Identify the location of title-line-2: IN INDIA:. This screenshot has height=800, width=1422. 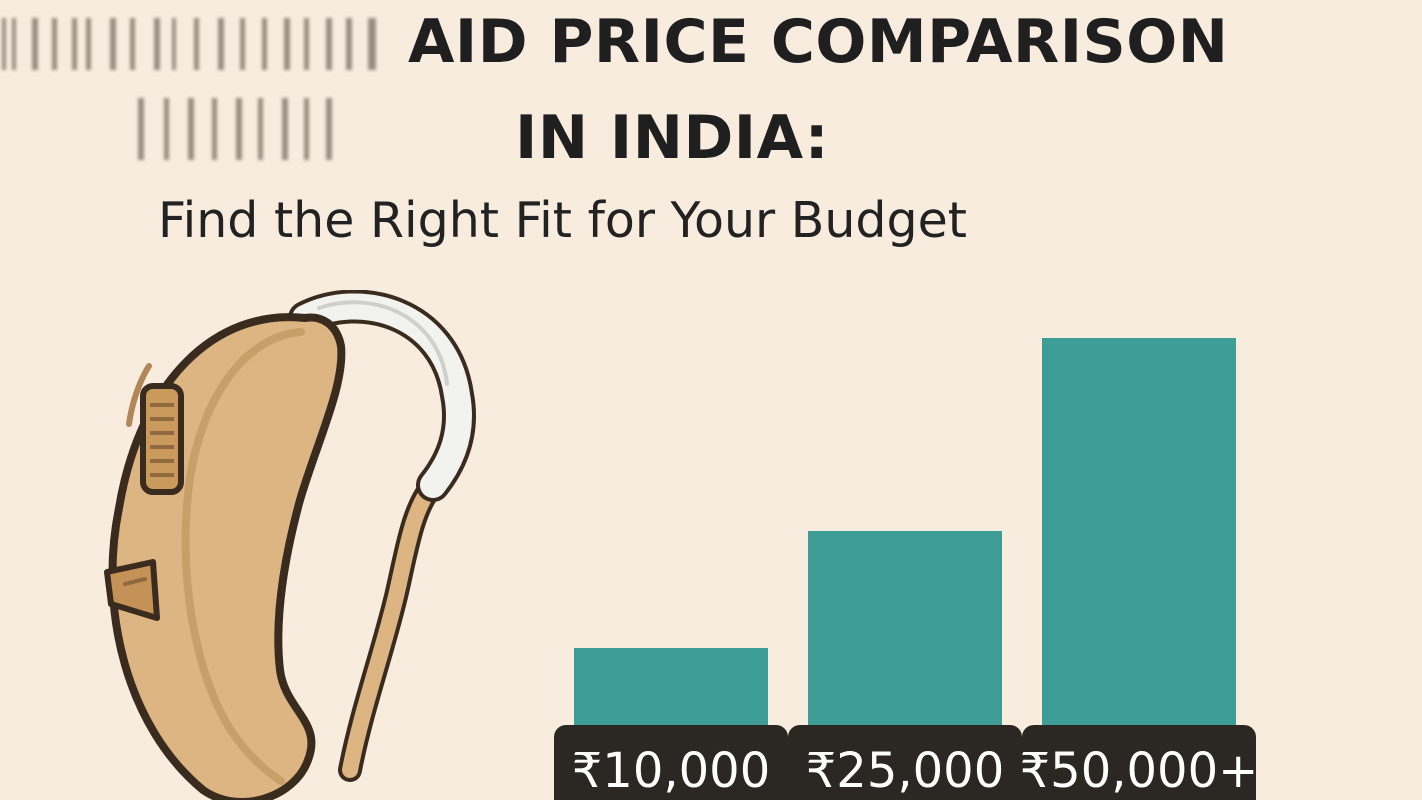
(672, 138).